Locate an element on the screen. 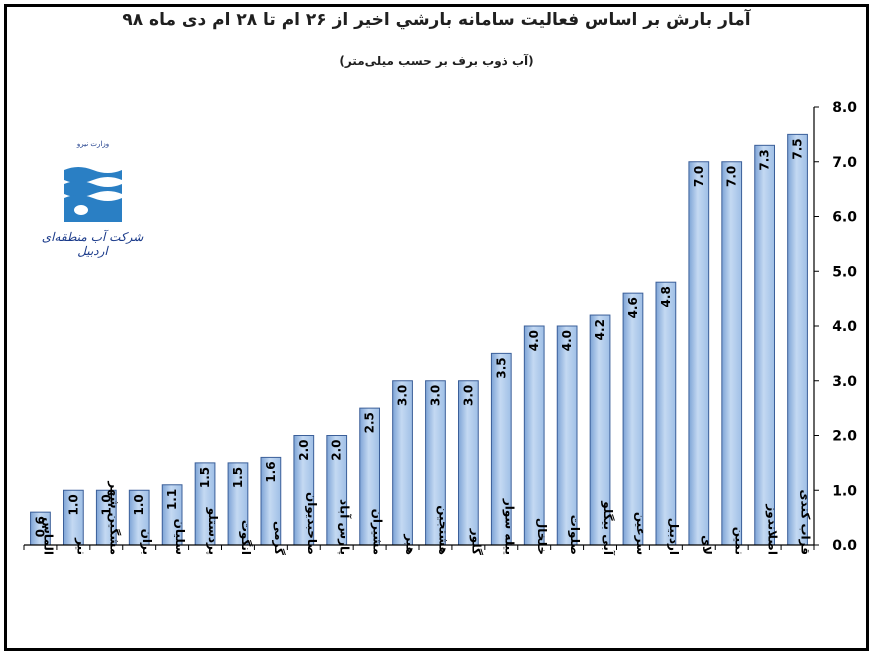 The height and width of the screenshot is (655, 873). y-tick-label: 0.0 is located at coordinates (844, 546).